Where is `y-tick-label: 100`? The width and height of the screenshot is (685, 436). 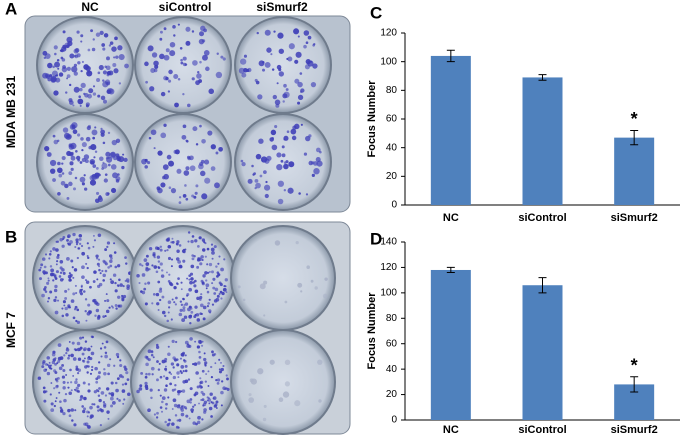 y-tick-label: 100 is located at coordinates (388, 61).